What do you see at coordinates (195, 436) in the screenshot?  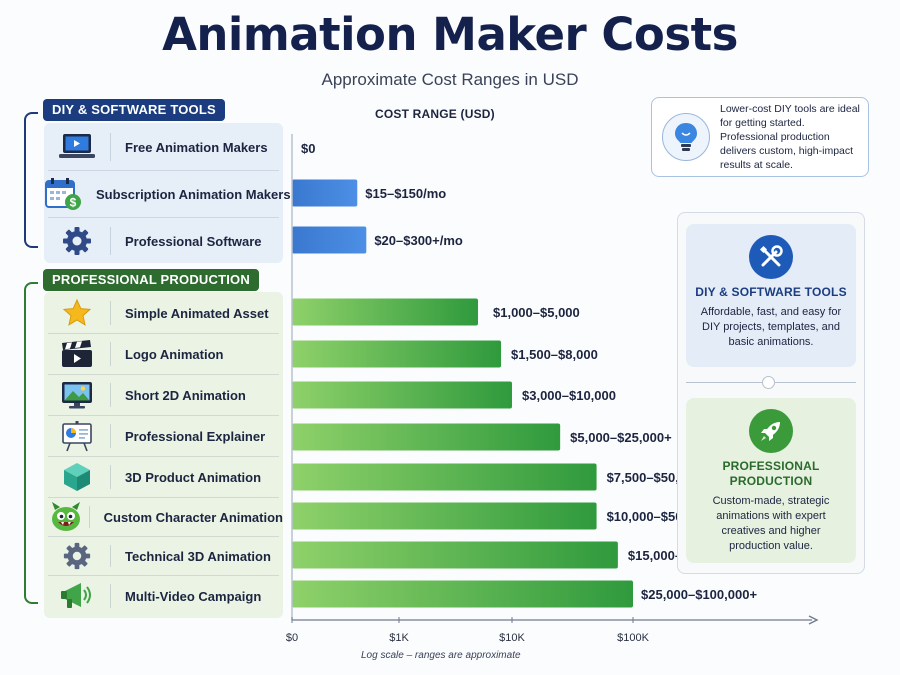 I see `row-label: Professional Explainer` at bounding box center [195, 436].